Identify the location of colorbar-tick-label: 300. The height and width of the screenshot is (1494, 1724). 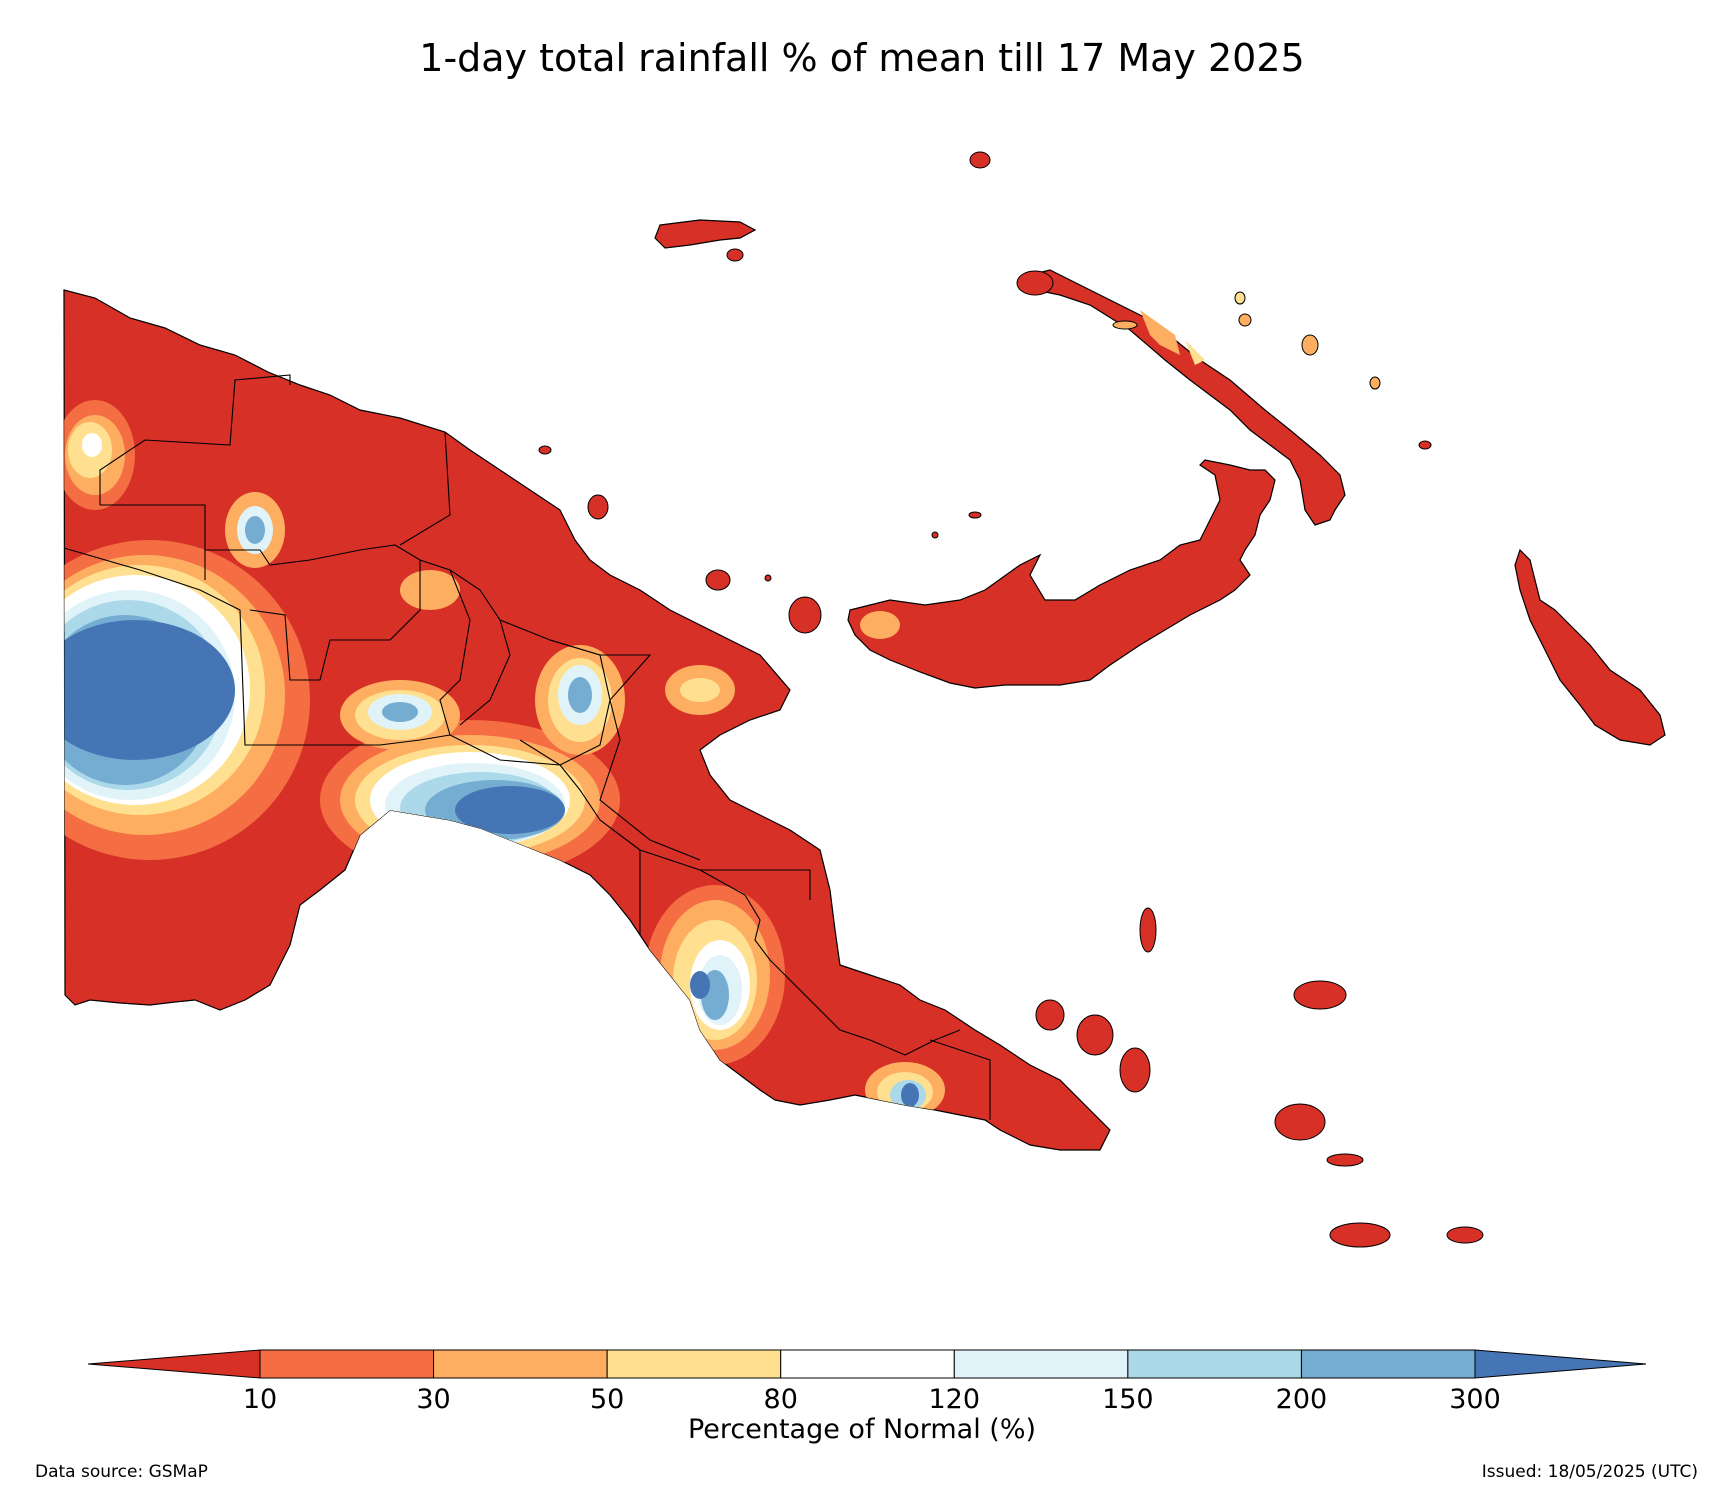
(1475, 1399).